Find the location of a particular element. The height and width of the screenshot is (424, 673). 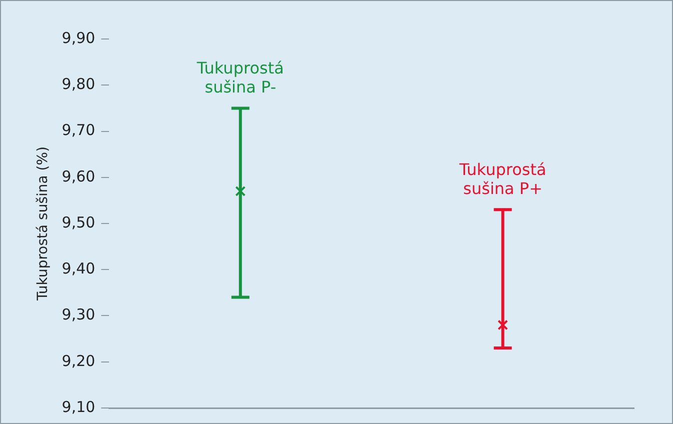

y-tick-label: 9,40 is located at coordinates (79, 269).